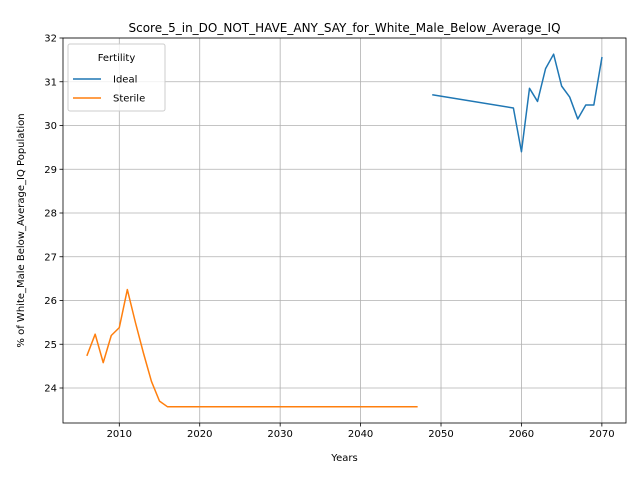 This screenshot has height=480, width=640. I want to click on y-tick-label: 30, so click(50, 126).